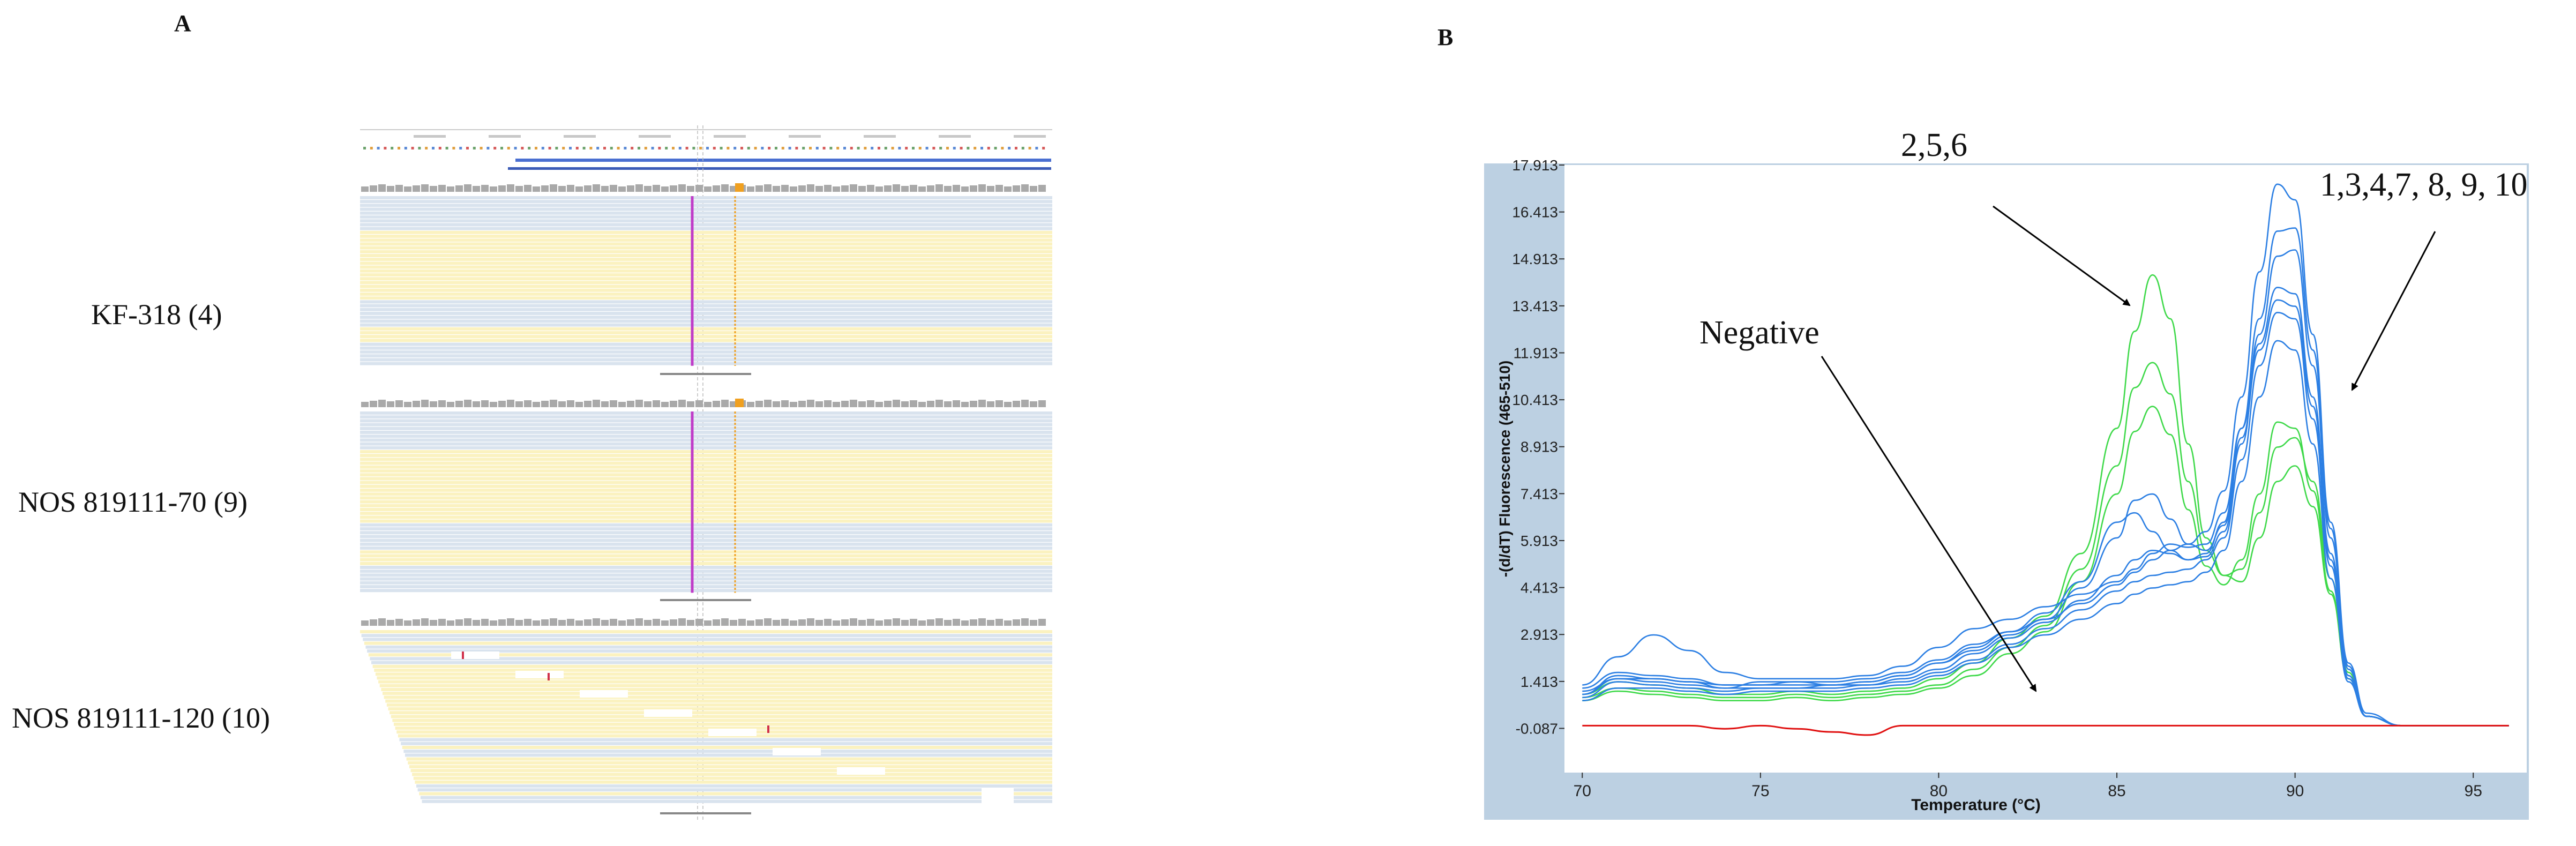 This screenshot has width=2576, height=846. I want to click on y-axis-title: -(d/dT) Fluorescence (465-510), so click(1504, 469).